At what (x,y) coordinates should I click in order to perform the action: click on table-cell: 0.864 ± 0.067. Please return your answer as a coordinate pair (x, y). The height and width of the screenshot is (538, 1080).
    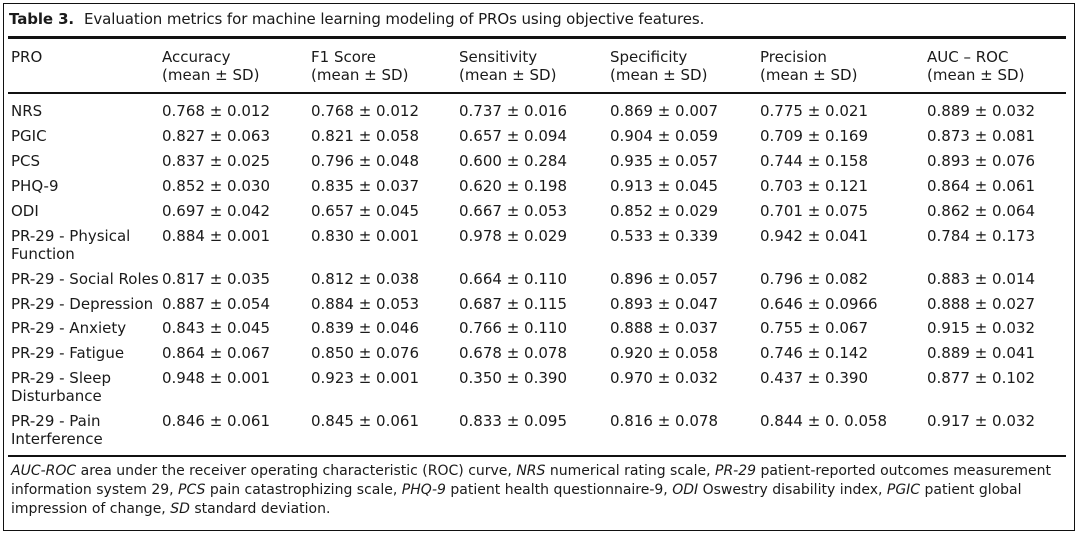
    Looking at the image, I should click on (216, 353).